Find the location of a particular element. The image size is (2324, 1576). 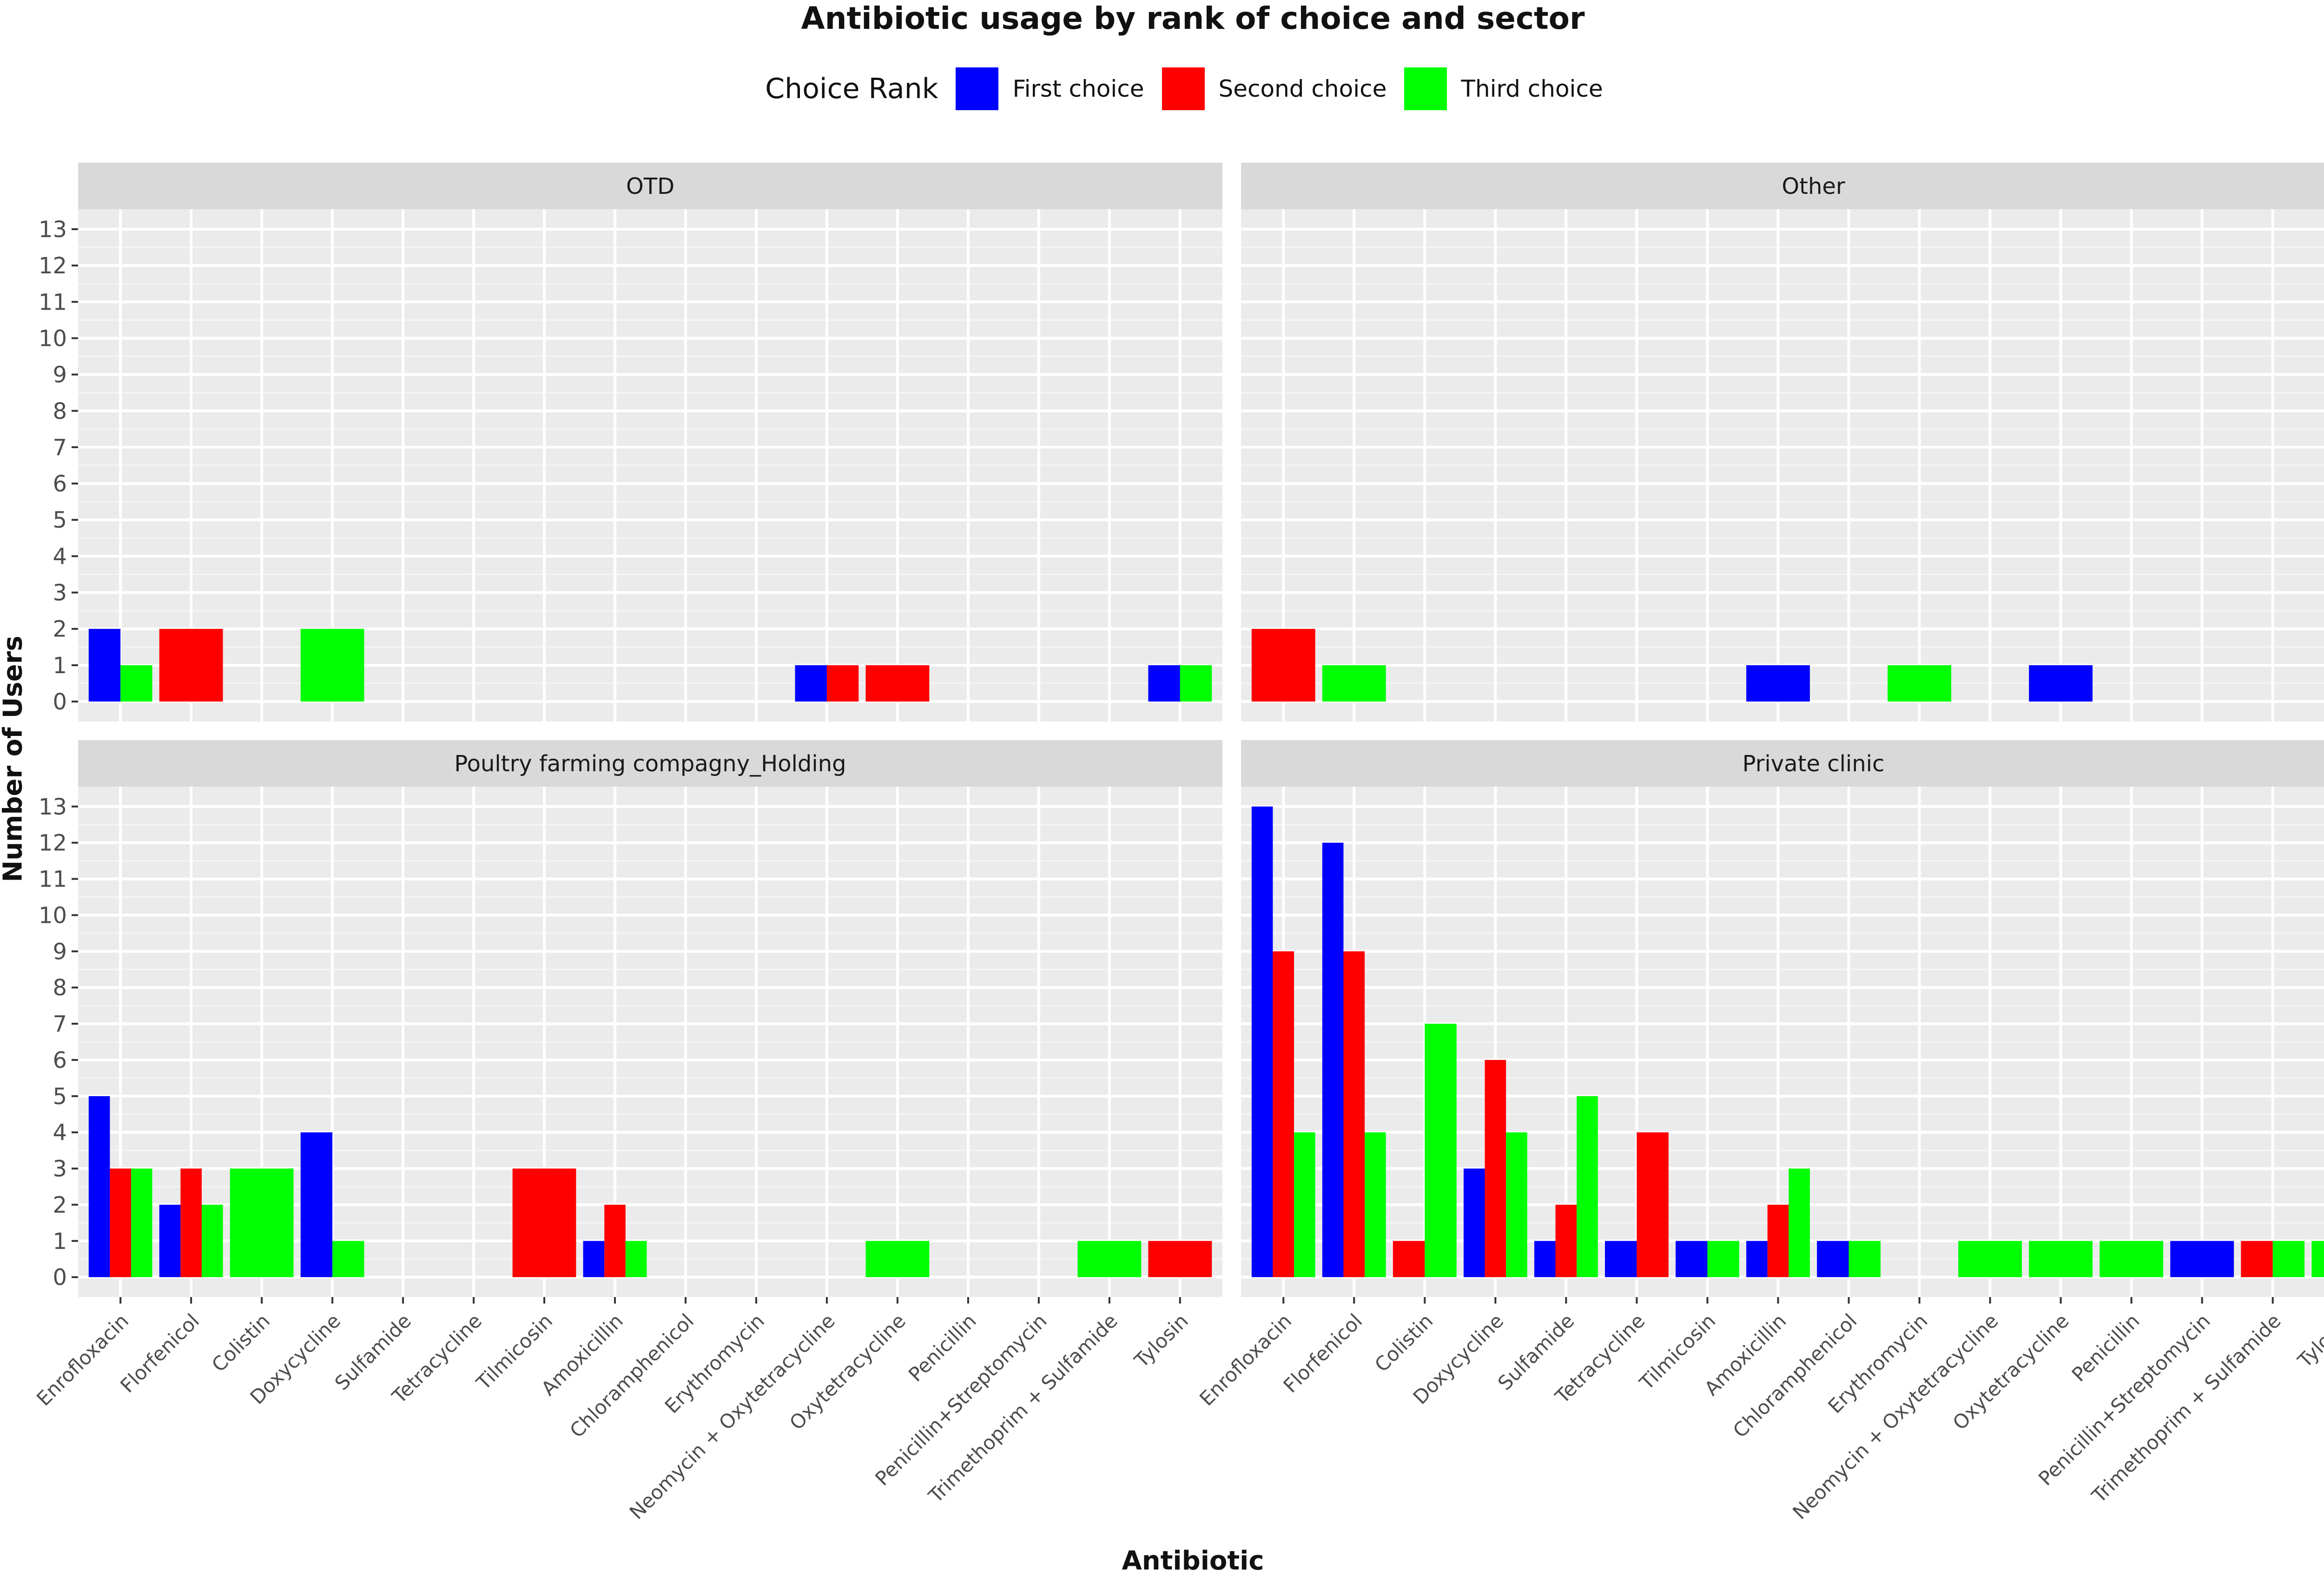

bar-otd-neomycin-oxytetracycline-first-choice is located at coordinates (811, 684).